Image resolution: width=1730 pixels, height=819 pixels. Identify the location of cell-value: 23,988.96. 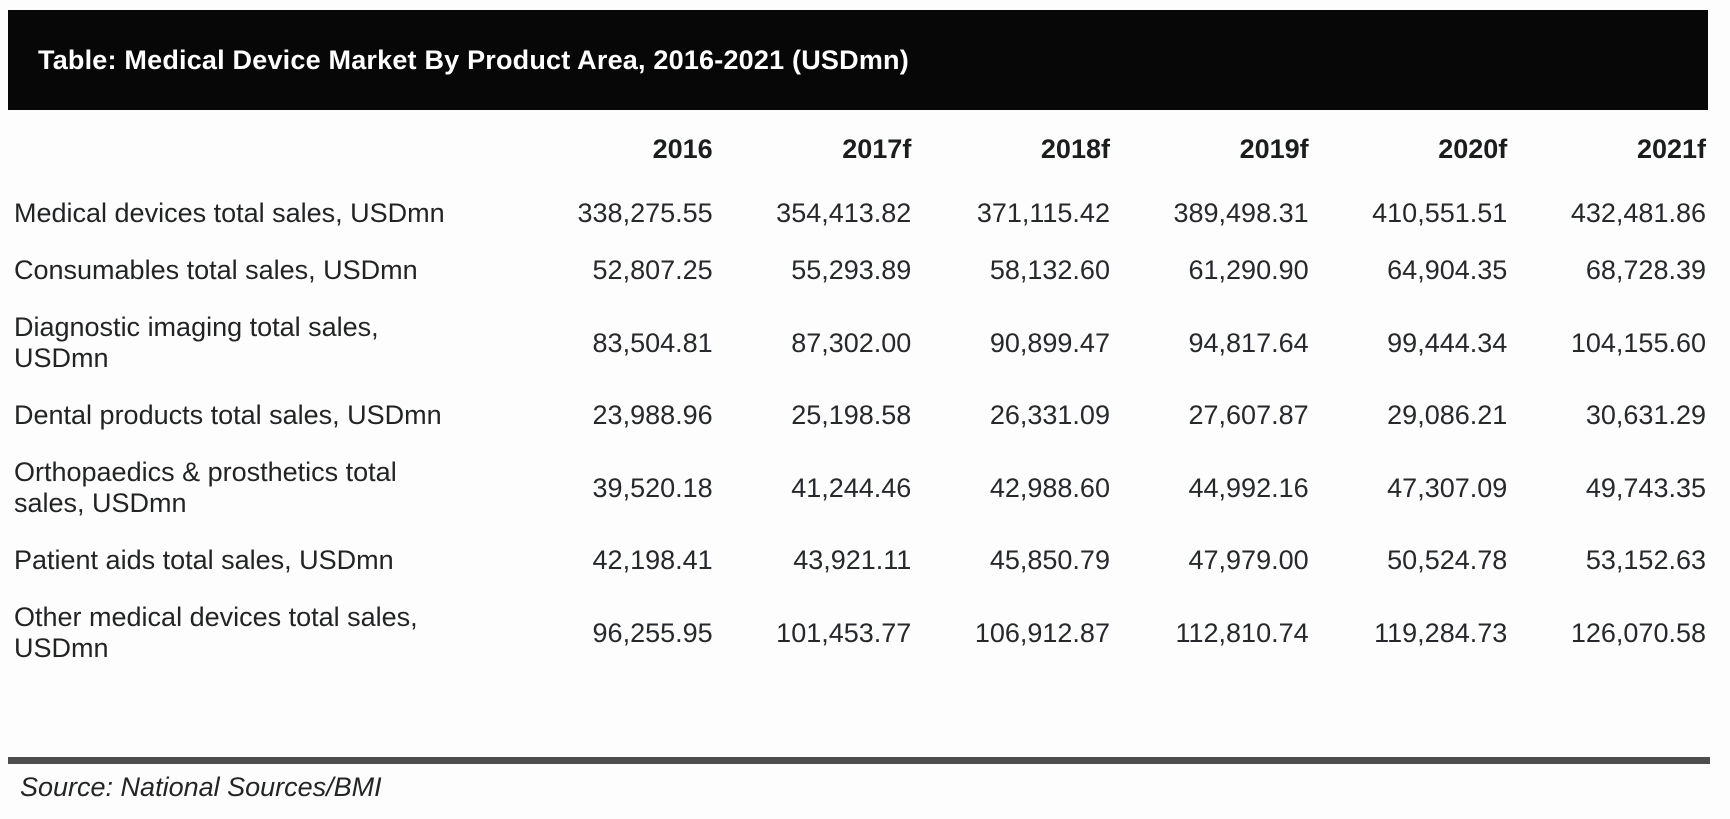
(652, 415).